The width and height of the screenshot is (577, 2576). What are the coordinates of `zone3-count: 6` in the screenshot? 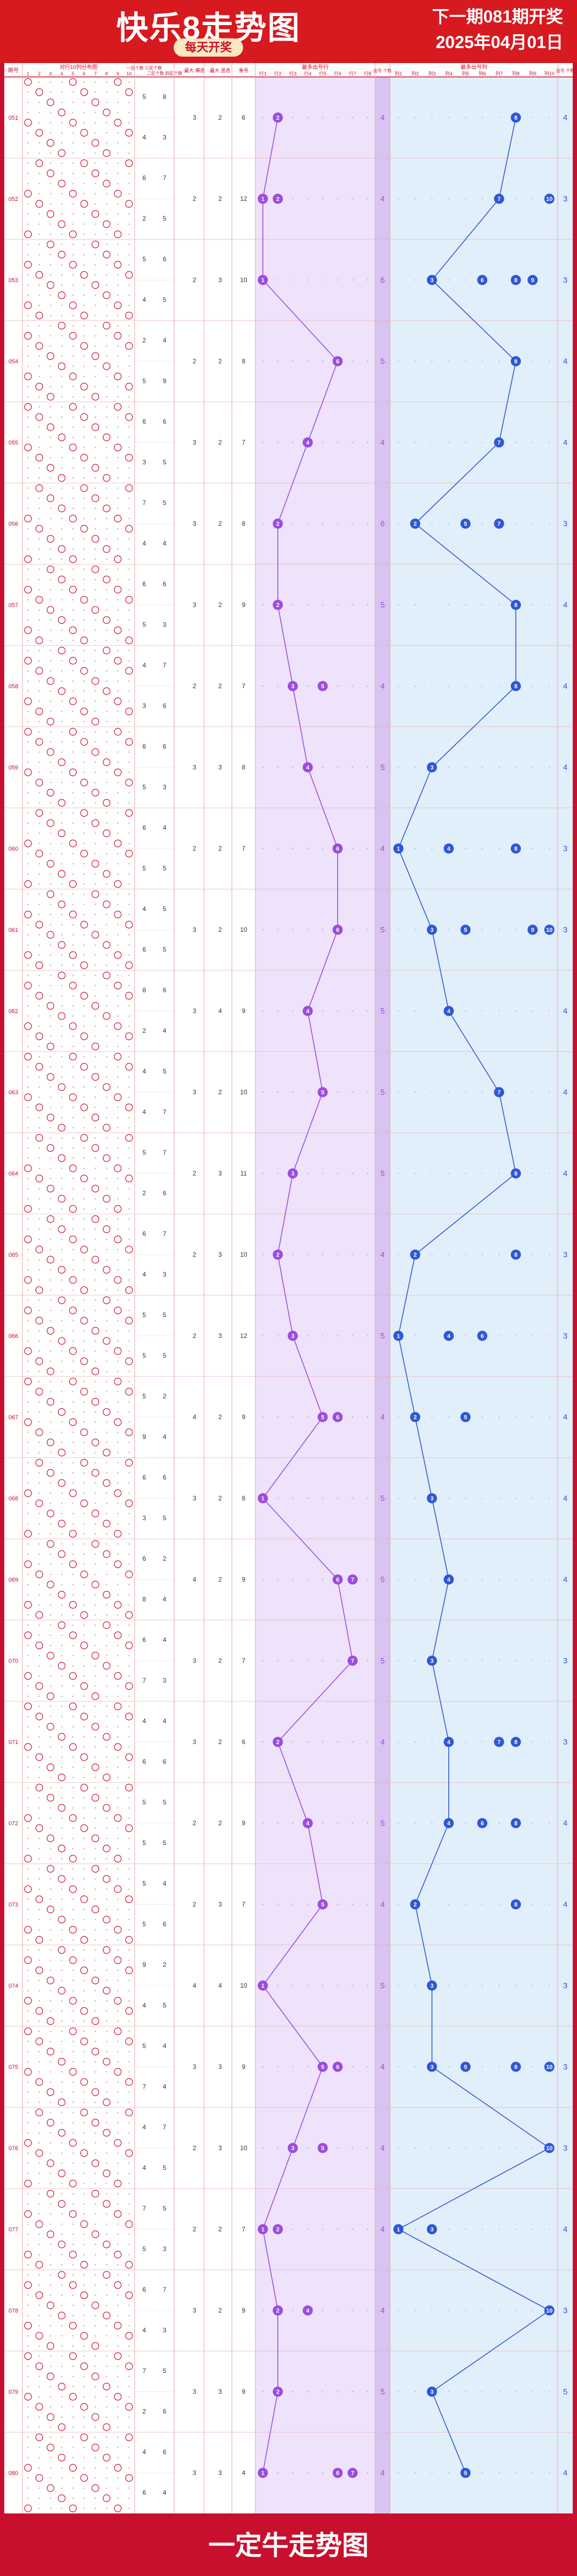 It's located at (144, 2492).